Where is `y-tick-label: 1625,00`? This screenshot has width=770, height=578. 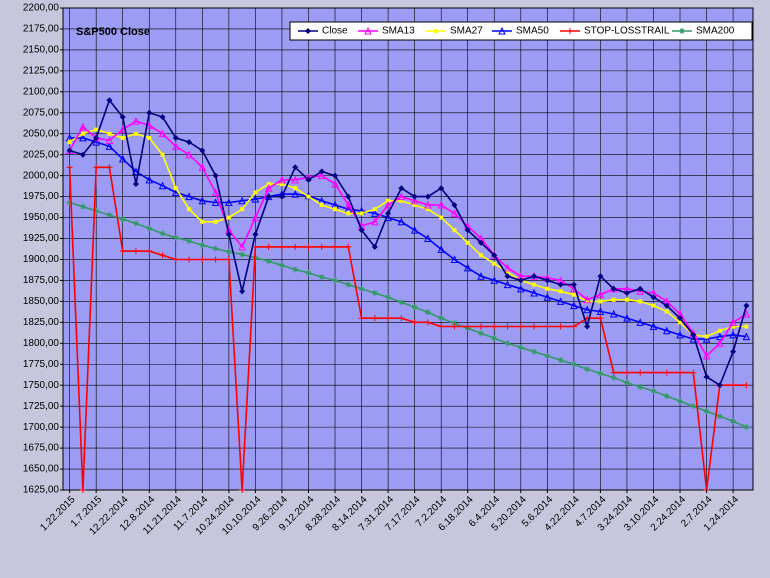 y-tick-label: 1625,00 is located at coordinates (41, 490).